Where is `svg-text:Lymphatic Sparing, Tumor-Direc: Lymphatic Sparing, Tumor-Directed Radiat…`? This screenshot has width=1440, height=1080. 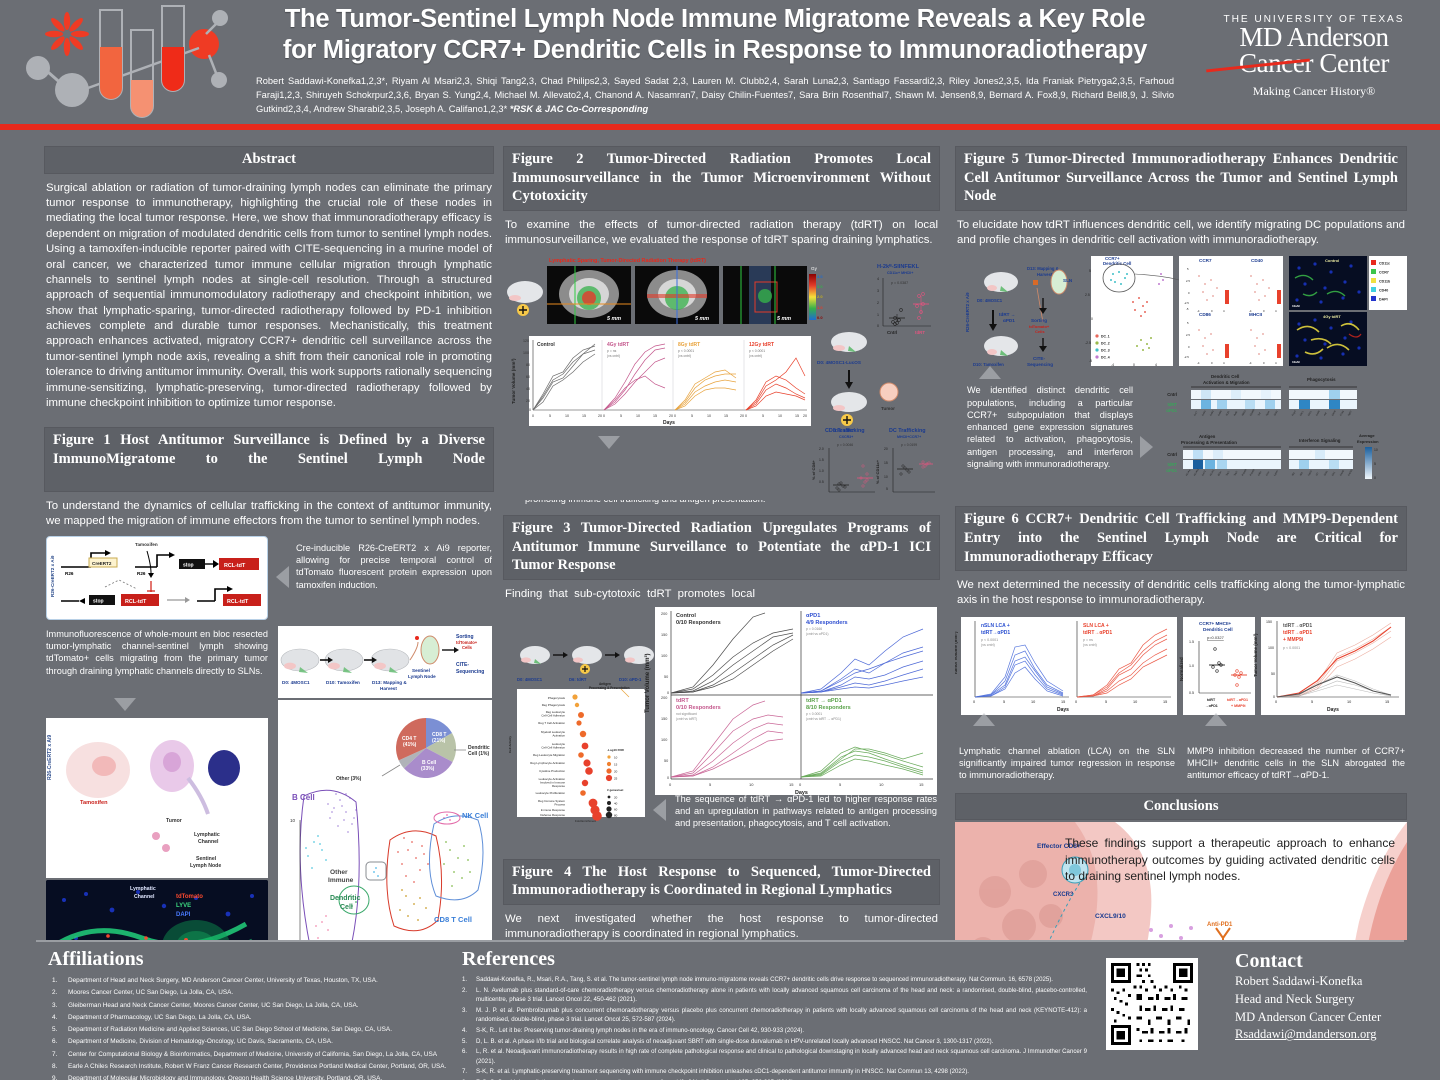 svg-text:Lymphatic Sparing, Tumor-Direc: Lymphatic Sparing, Tumor-Directed Radiat… is located at coordinates (627, 261).